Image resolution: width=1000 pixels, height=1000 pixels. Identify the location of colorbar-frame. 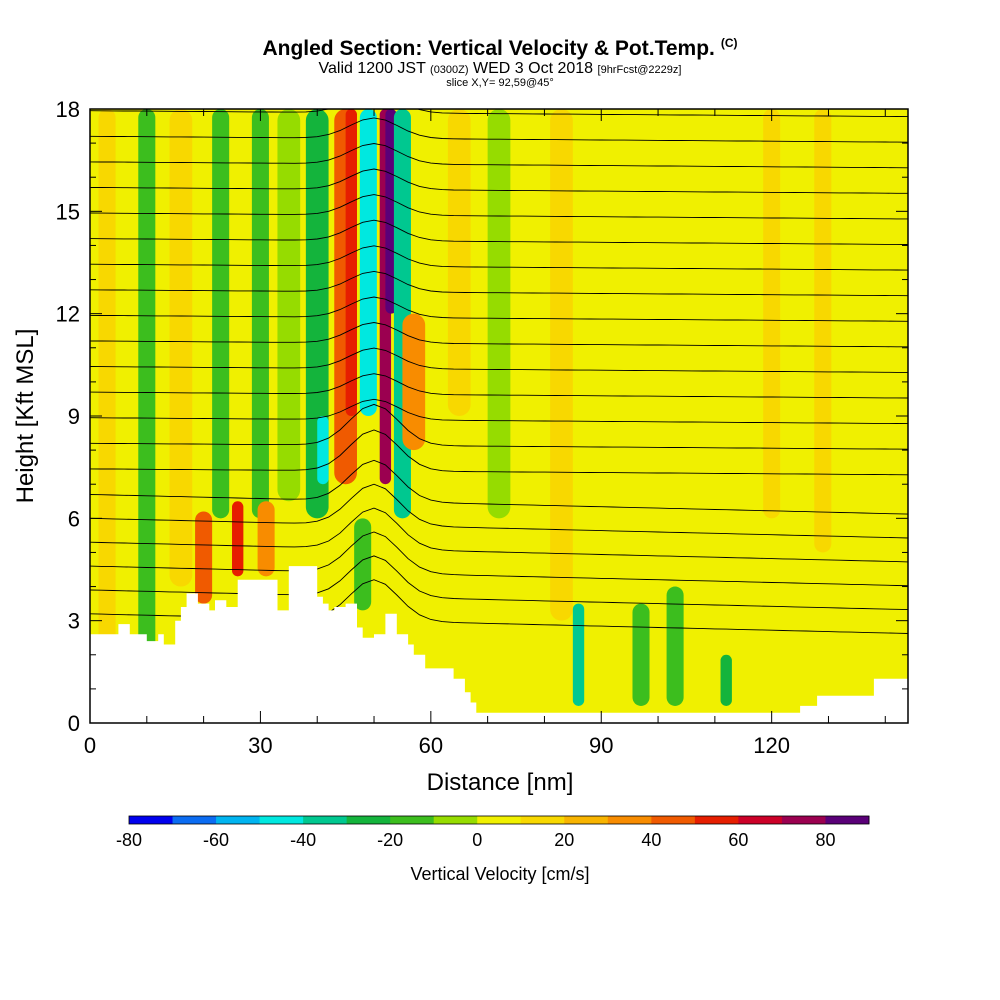
(499, 820).